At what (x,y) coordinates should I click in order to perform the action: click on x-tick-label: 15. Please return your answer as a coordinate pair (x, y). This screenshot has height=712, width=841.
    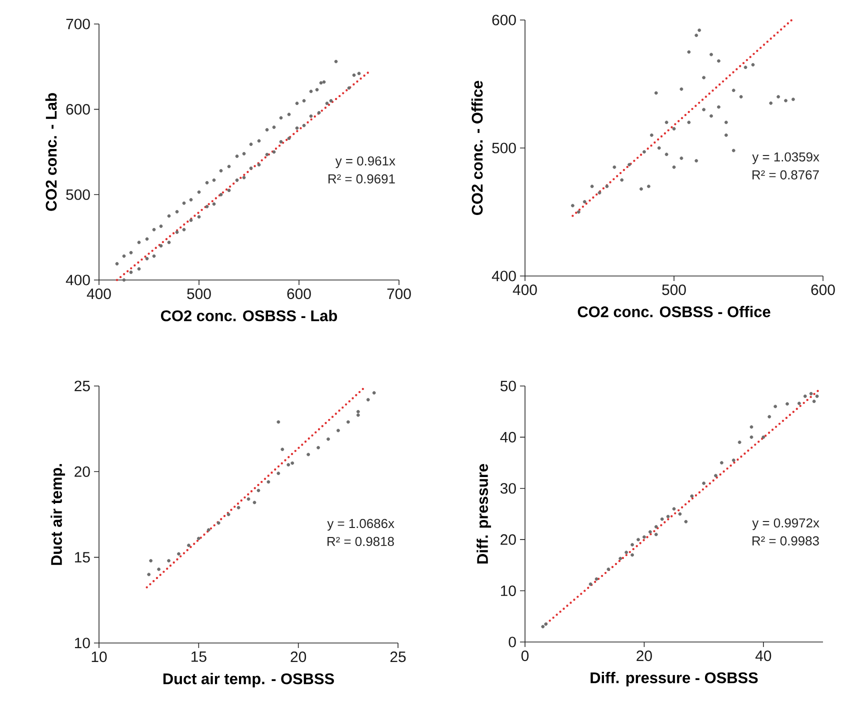
    Looking at the image, I should click on (199, 657).